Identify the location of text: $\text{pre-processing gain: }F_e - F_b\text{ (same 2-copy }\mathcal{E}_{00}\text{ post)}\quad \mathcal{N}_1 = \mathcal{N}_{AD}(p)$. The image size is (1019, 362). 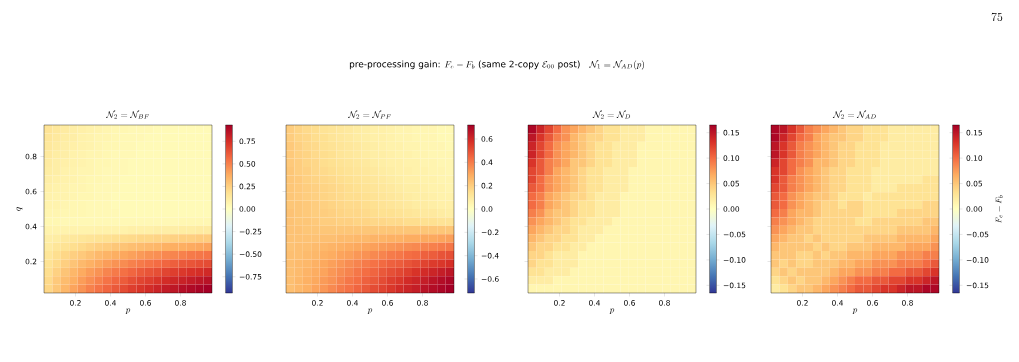
(496, 65).